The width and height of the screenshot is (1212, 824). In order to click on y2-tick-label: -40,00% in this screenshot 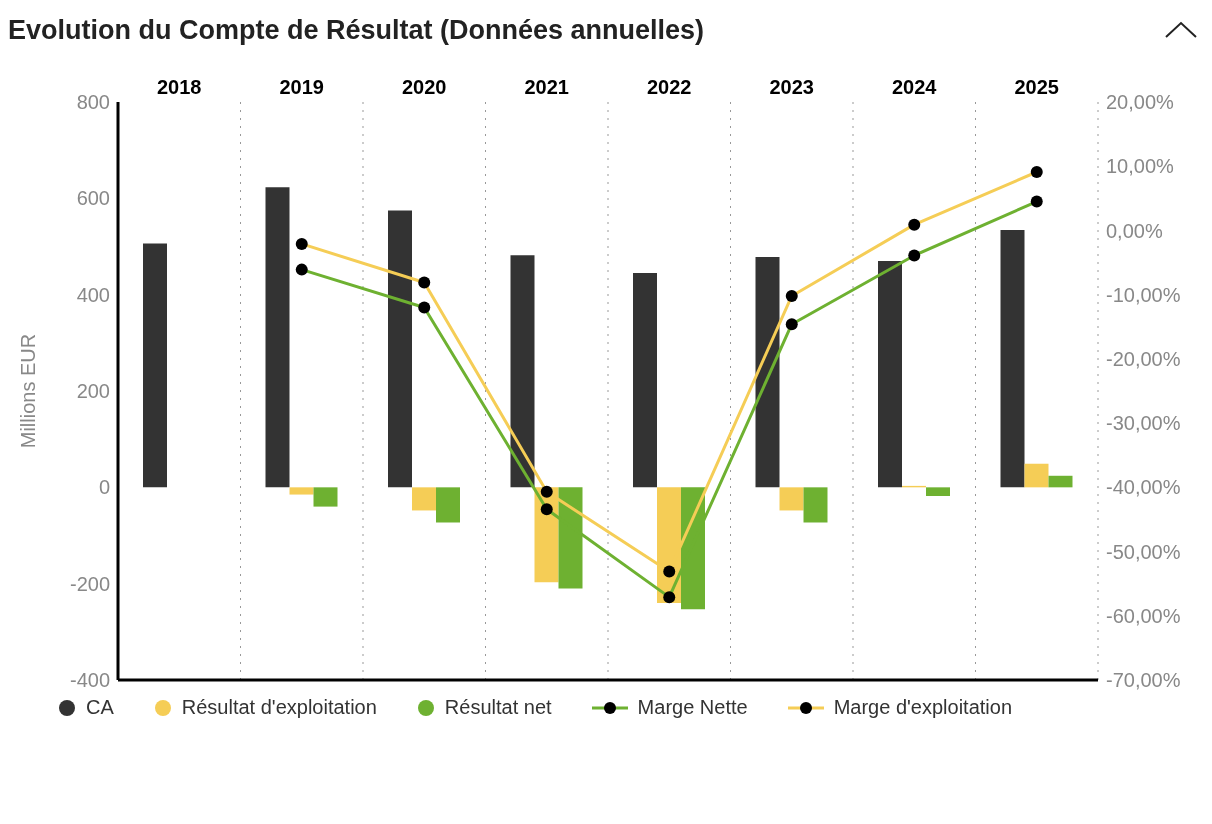, I will do `click(1143, 487)`.